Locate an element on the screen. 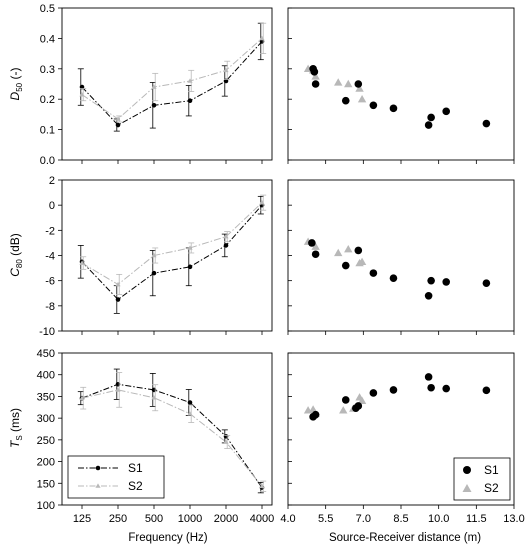 The width and height of the screenshot is (528, 550). freq-xtick-label: 125 is located at coordinates (82, 519).